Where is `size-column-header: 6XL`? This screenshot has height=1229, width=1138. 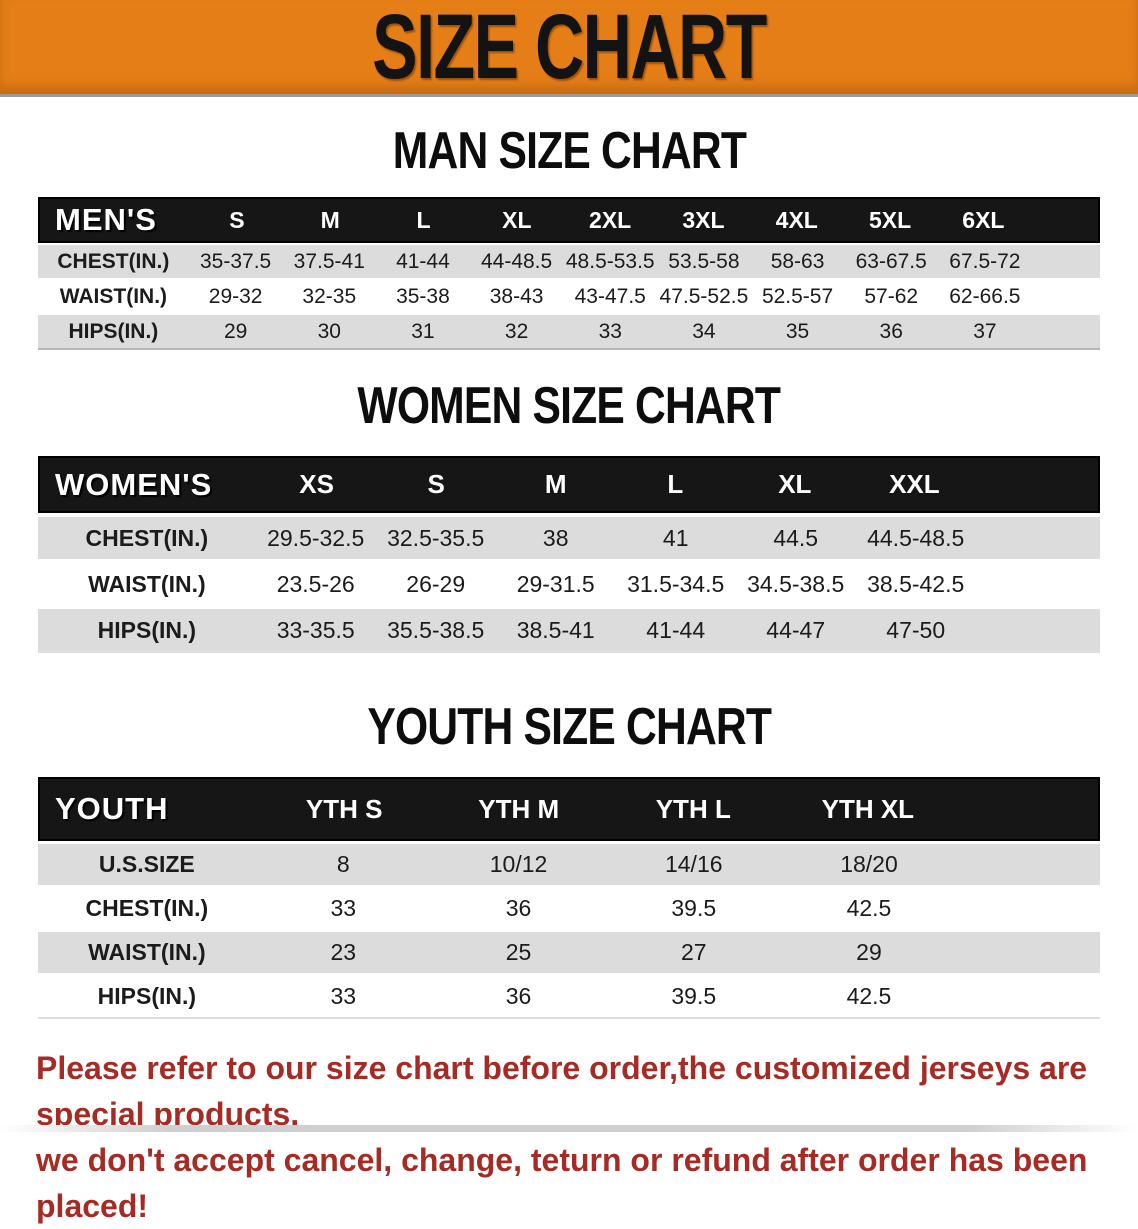 size-column-header: 6XL is located at coordinates (983, 219).